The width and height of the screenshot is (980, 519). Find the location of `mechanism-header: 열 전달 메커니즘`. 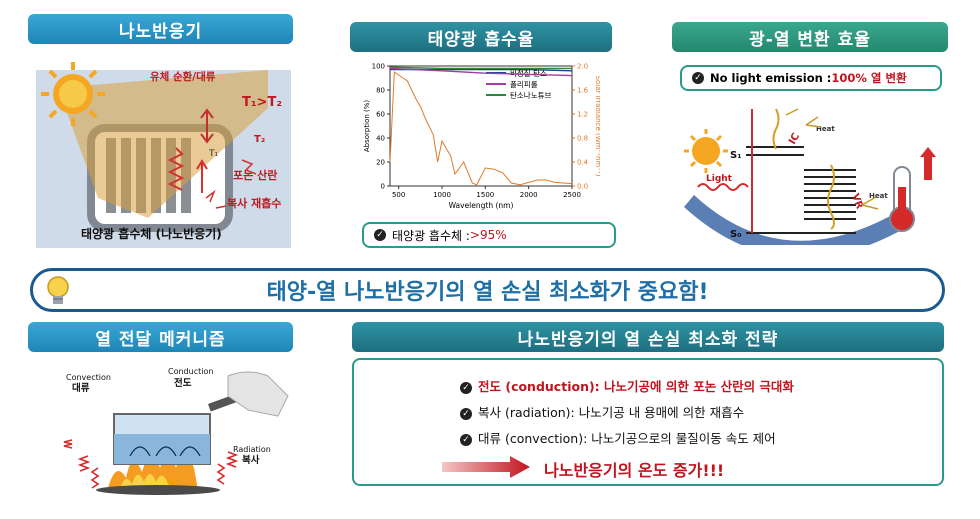

mechanism-header: 열 전달 메커니즘 is located at coordinates (160, 337).